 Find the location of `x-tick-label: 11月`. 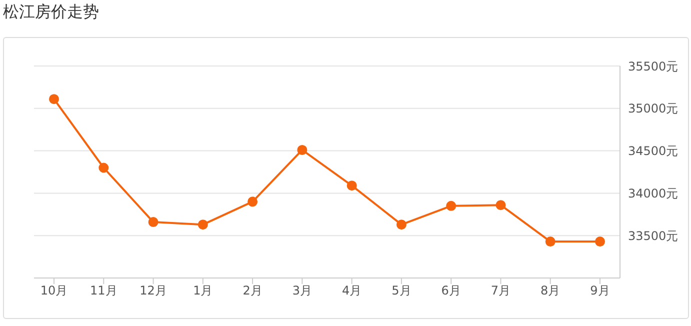

x-tick-label: 11月 is located at coordinates (104, 291).